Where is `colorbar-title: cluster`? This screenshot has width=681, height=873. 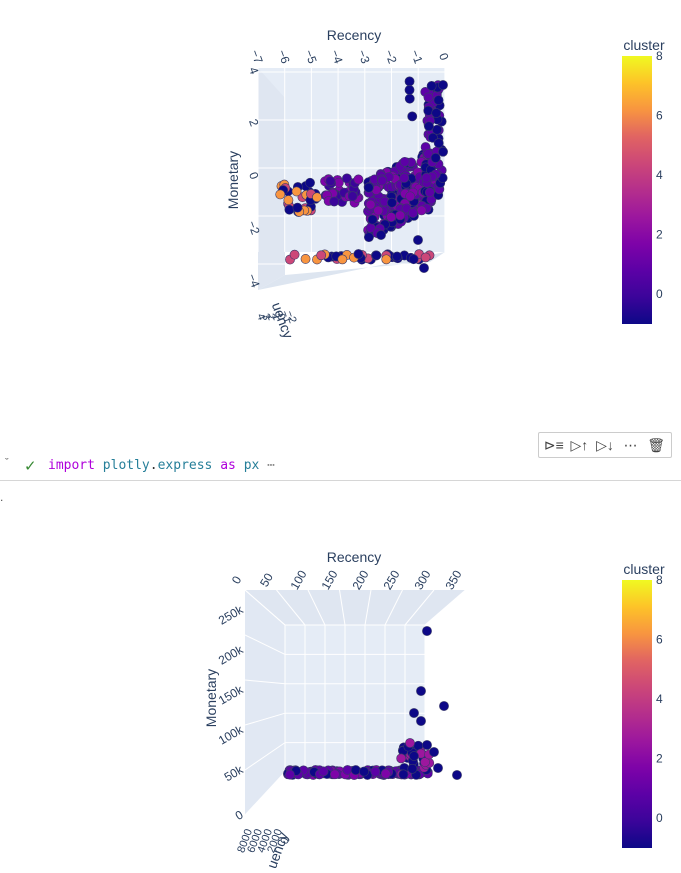
colorbar-title: cluster is located at coordinates (644, 569).